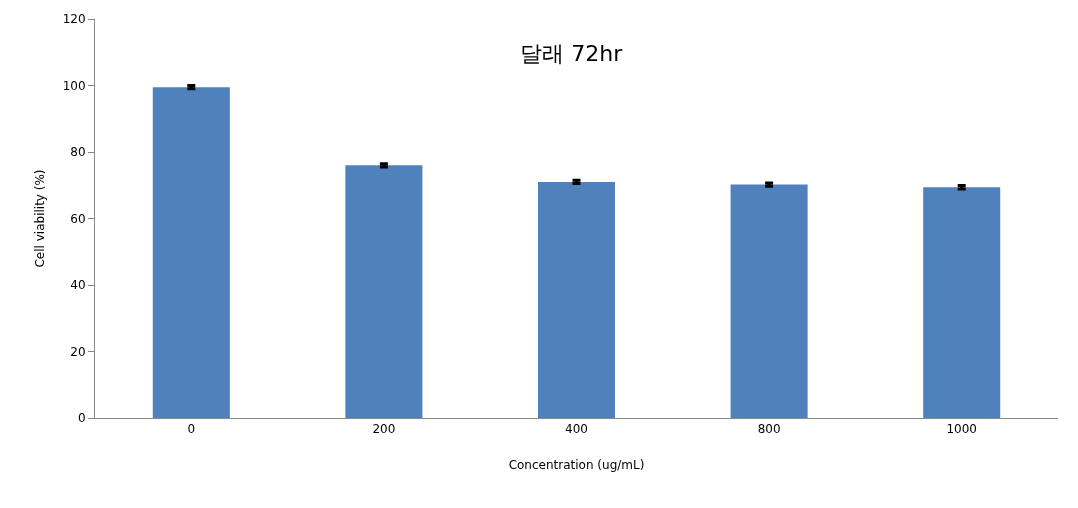 The image size is (1078, 508). I want to click on y-tick-label: 120, so click(74, 19).